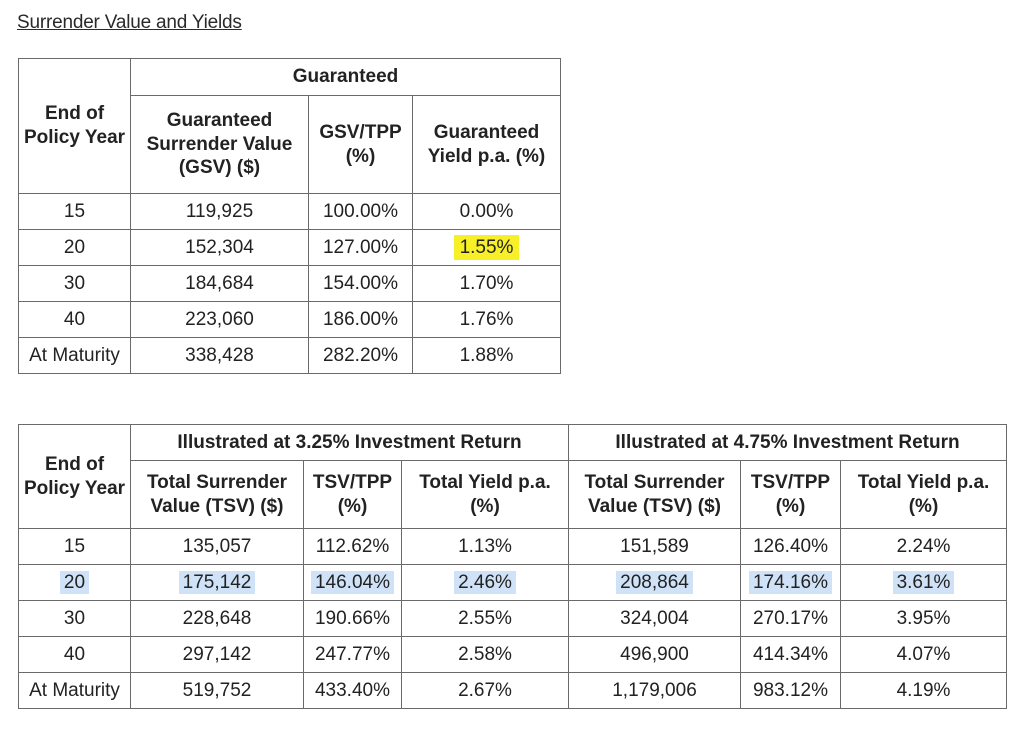 The image size is (1026, 731). What do you see at coordinates (486, 355) in the screenshot?
I see `yield-cell: 1.88%` at bounding box center [486, 355].